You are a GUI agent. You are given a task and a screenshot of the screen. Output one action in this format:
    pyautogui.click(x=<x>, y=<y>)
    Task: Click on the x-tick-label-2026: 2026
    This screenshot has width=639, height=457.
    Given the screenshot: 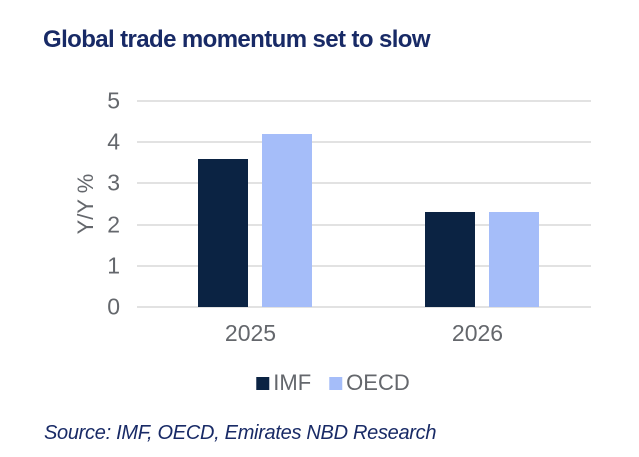 What is the action you would take?
    pyautogui.click(x=477, y=333)
    